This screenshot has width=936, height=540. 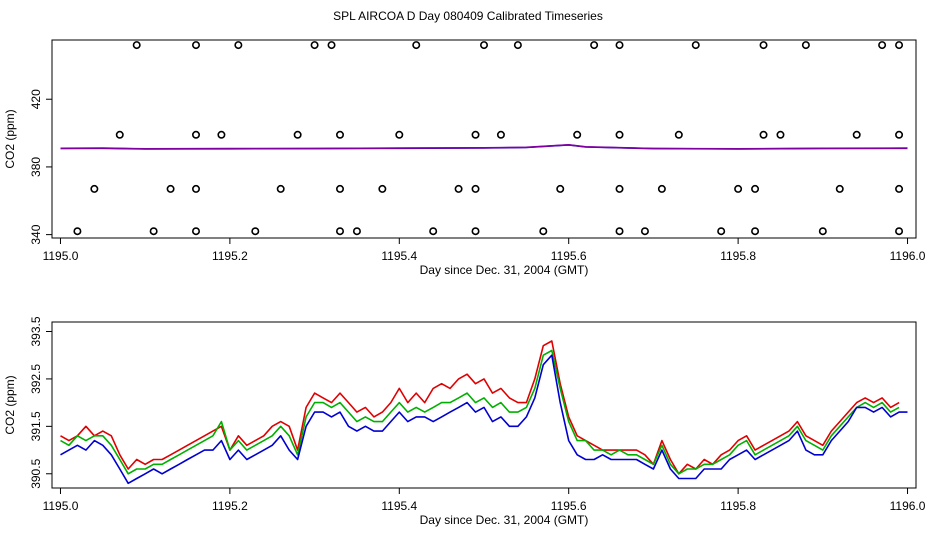 What do you see at coordinates (36, 379) in the screenshot?
I see `y-tick-label: 392.5` at bounding box center [36, 379].